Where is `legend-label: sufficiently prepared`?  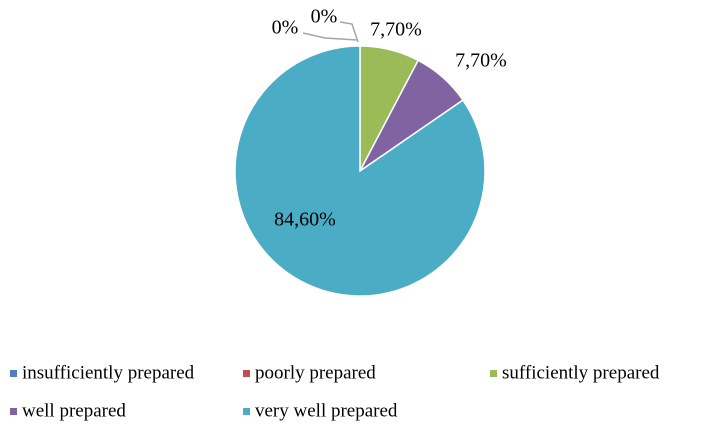
legend-label: sufficiently prepared is located at coordinates (581, 372).